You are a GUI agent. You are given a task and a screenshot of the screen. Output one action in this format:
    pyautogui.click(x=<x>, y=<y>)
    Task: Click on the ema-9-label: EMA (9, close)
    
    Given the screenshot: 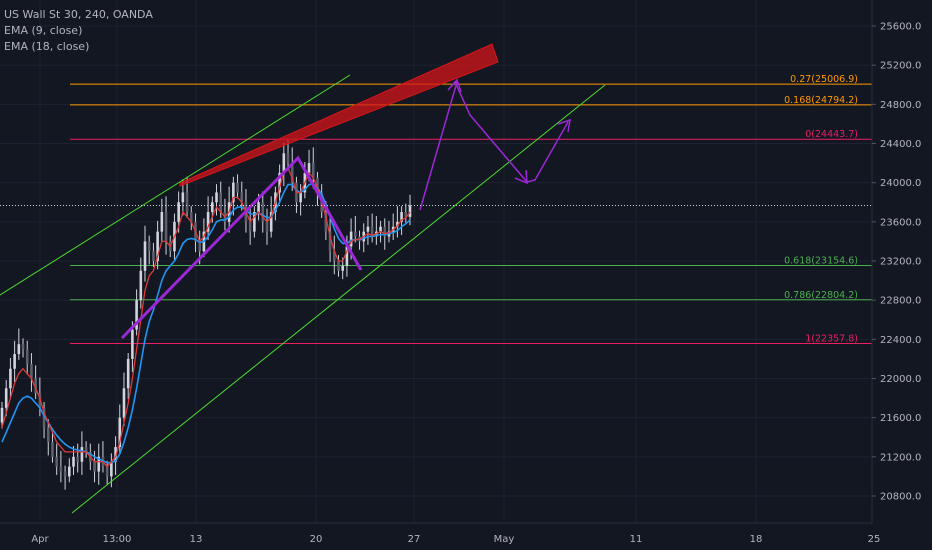 What is the action you would take?
    pyautogui.click(x=43, y=30)
    